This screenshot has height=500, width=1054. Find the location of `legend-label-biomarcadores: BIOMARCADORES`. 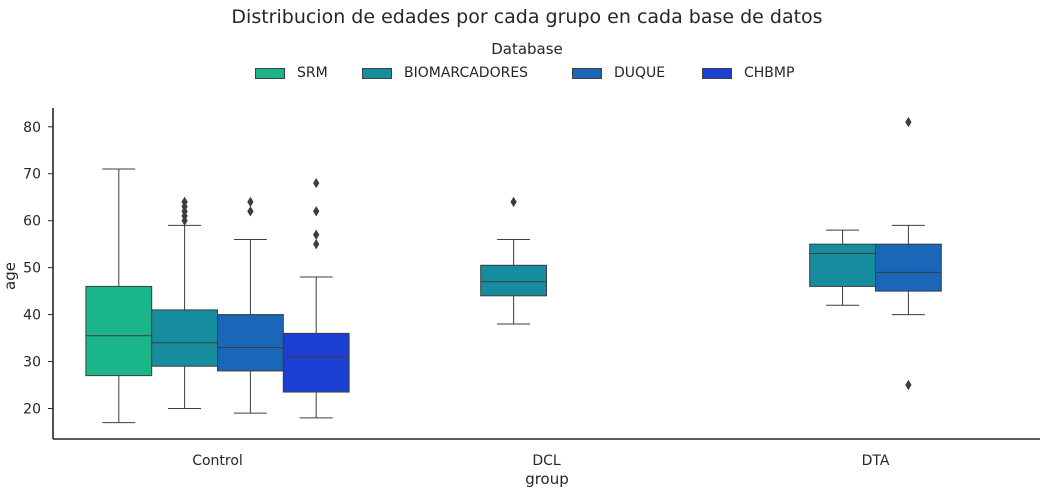

legend-label-biomarcadores: BIOMARCADORES is located at coordinates (466, 73).